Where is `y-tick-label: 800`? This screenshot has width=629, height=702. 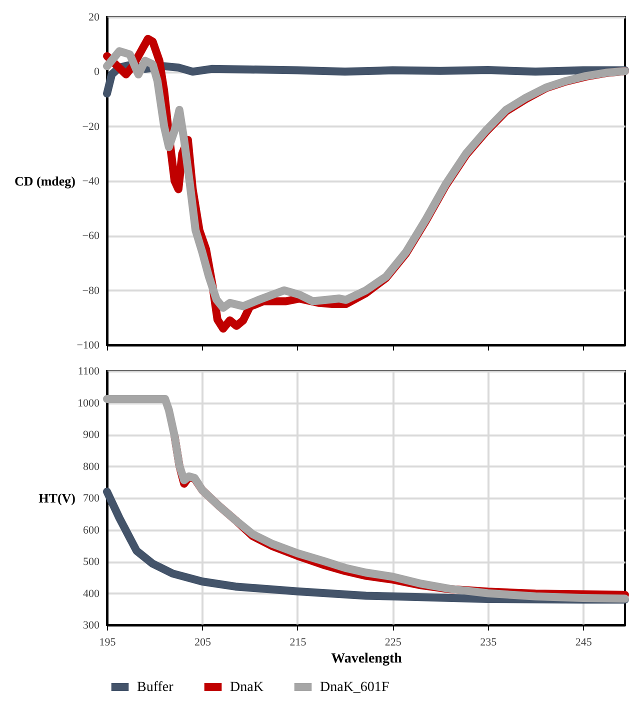
y-tick-label: 800 is located at coordinates (91, 466).